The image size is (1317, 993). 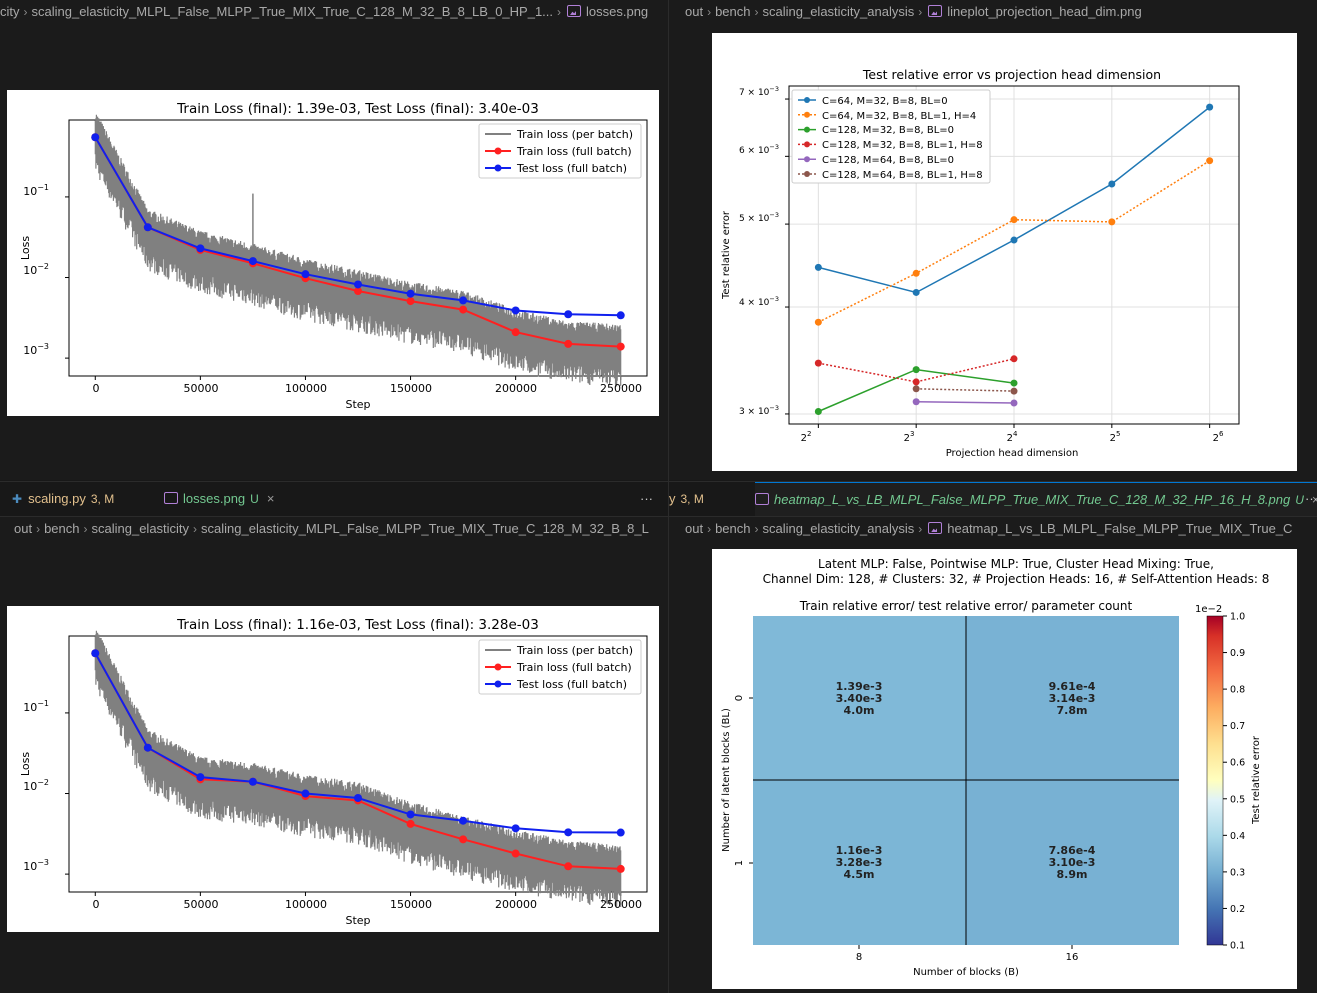 What do you see at coordinates (966, 972) in the screenshot?
I see `x-axis-label: Number of blocks (B)` at bounding box center [966, 972].